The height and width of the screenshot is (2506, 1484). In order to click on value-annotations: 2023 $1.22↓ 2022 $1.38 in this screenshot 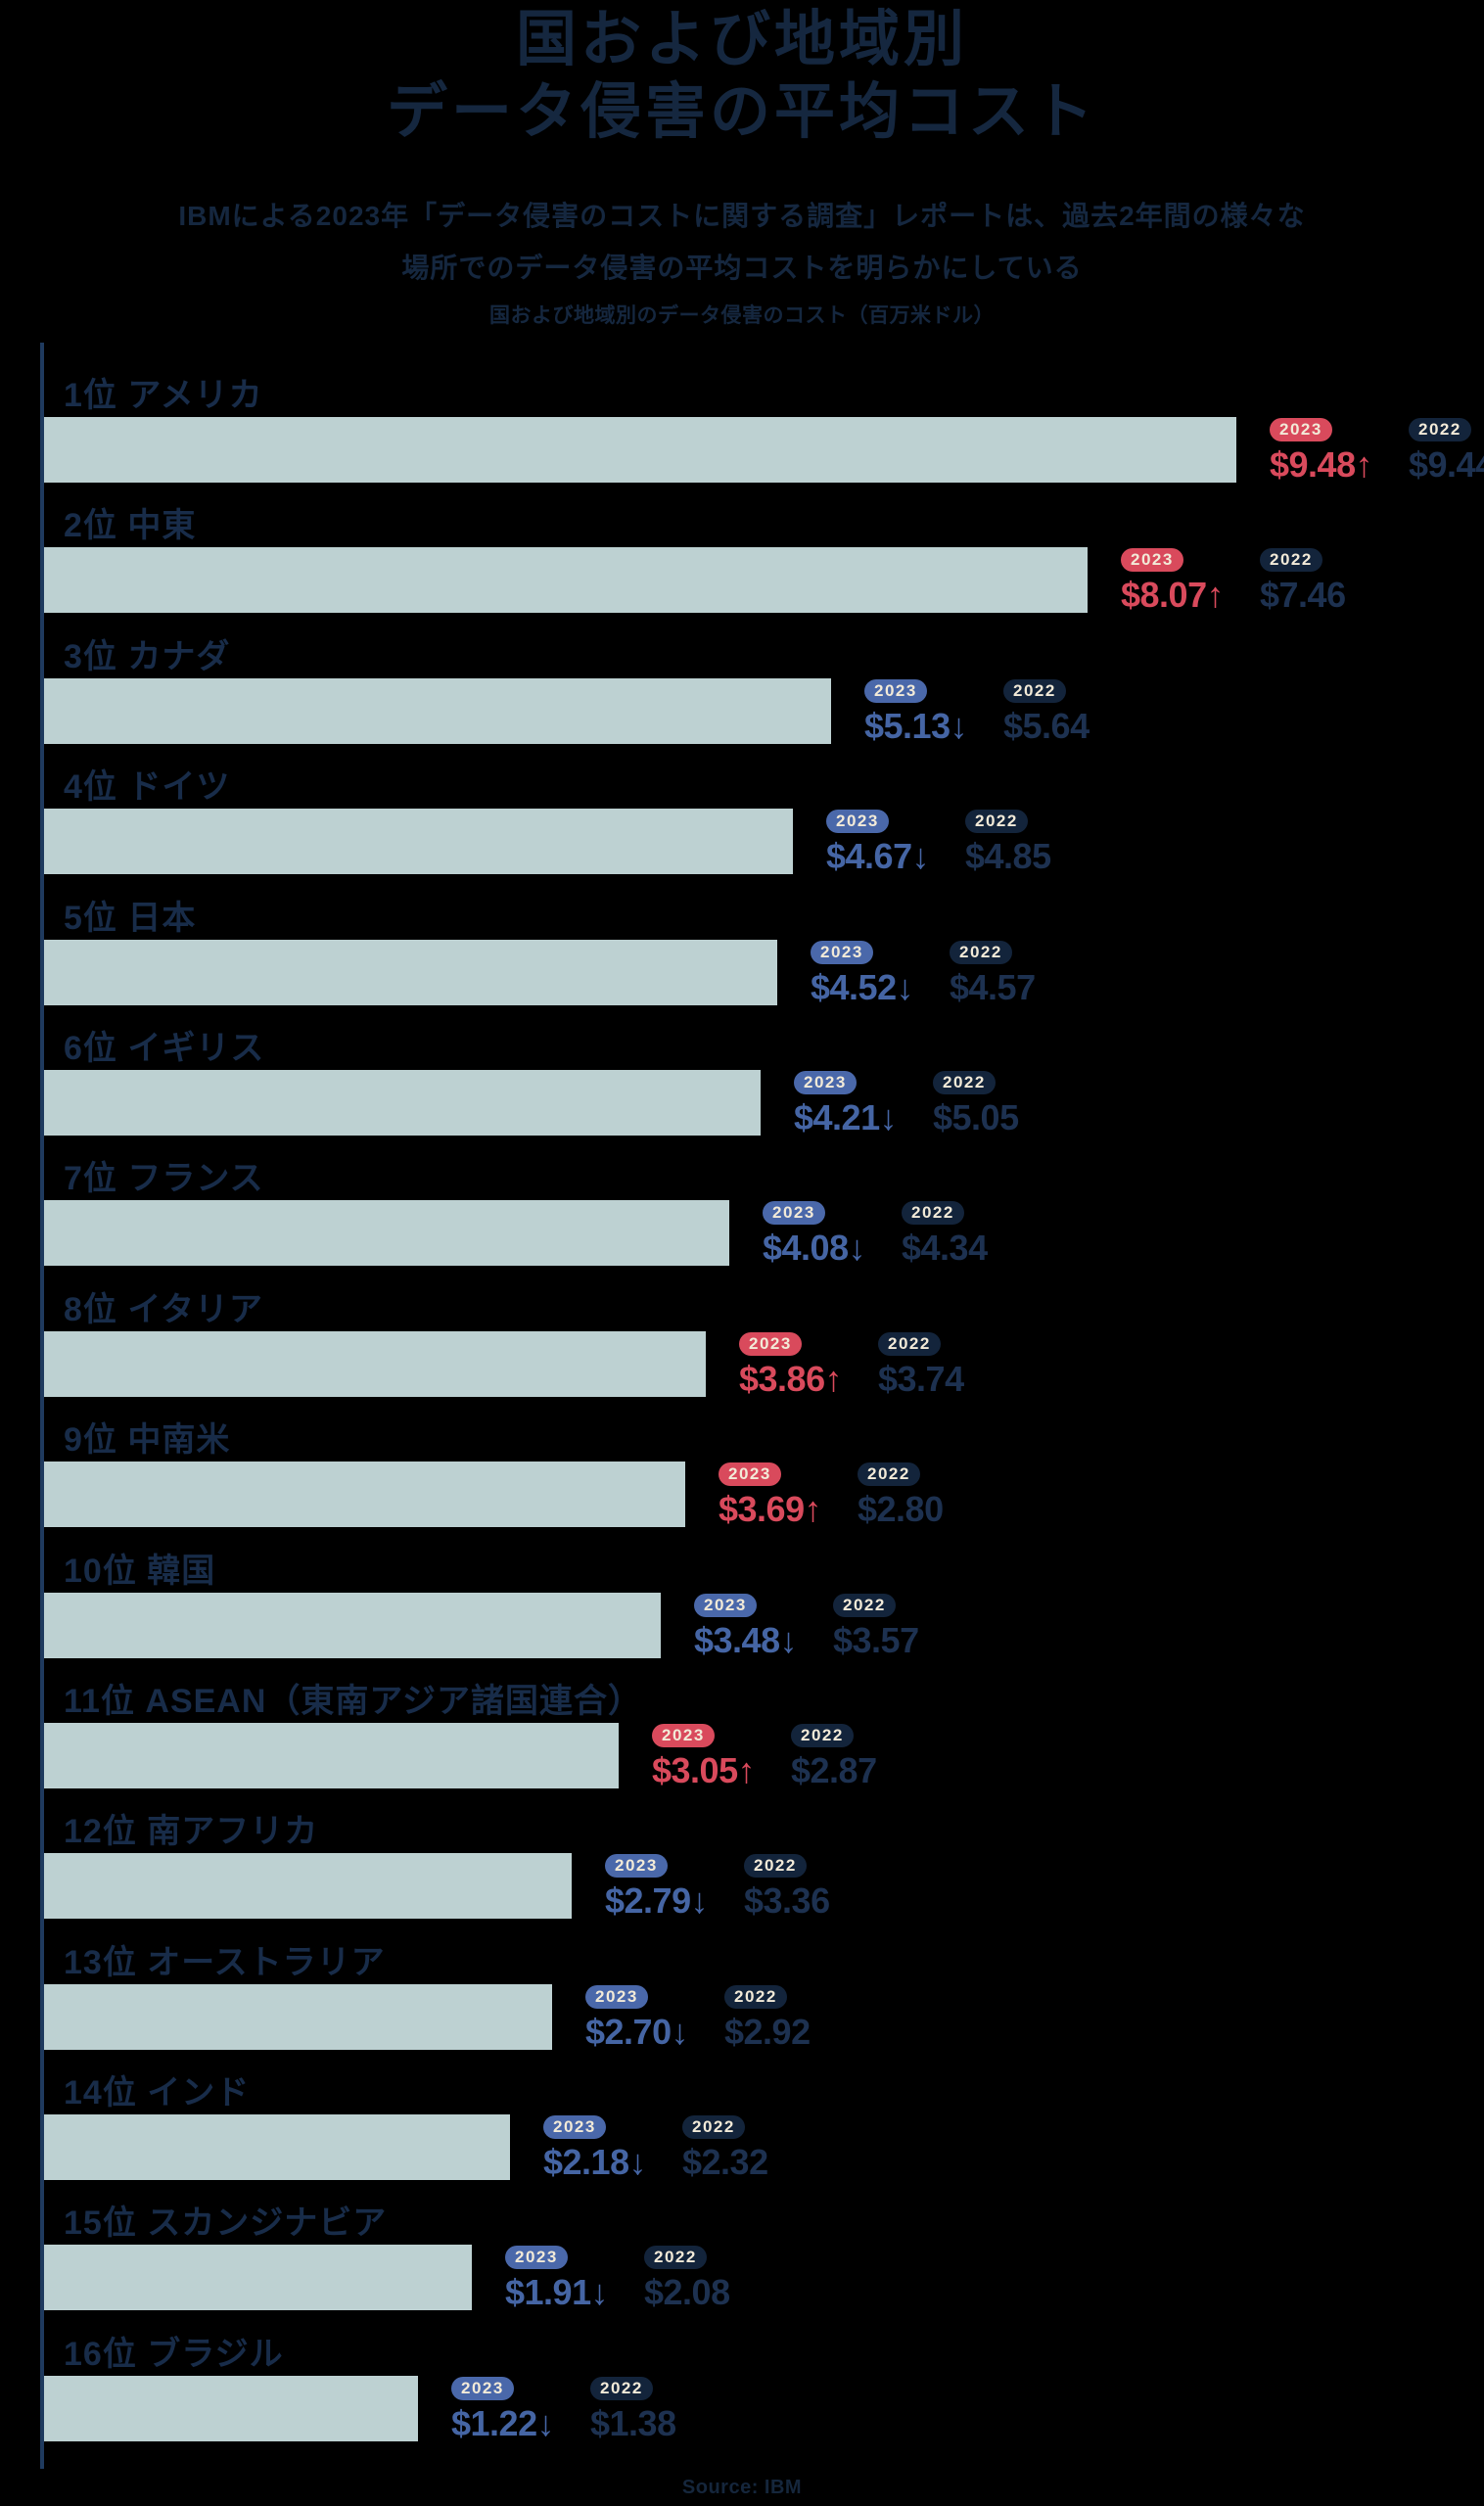, I will do `click(563, 2408)`.